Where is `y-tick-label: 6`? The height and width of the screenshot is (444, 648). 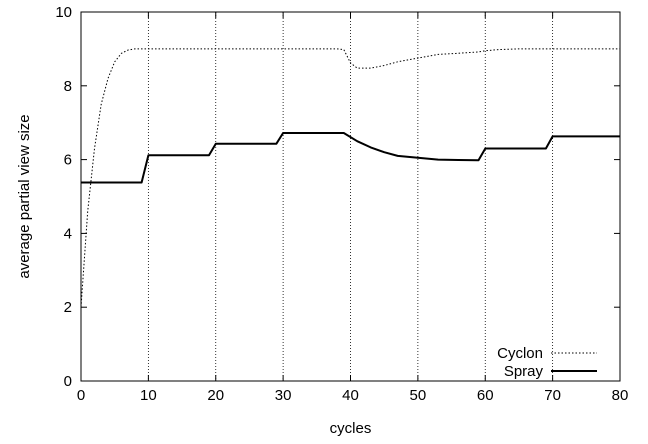 y-tick-label: 6 is located at coordinates (68, 160).